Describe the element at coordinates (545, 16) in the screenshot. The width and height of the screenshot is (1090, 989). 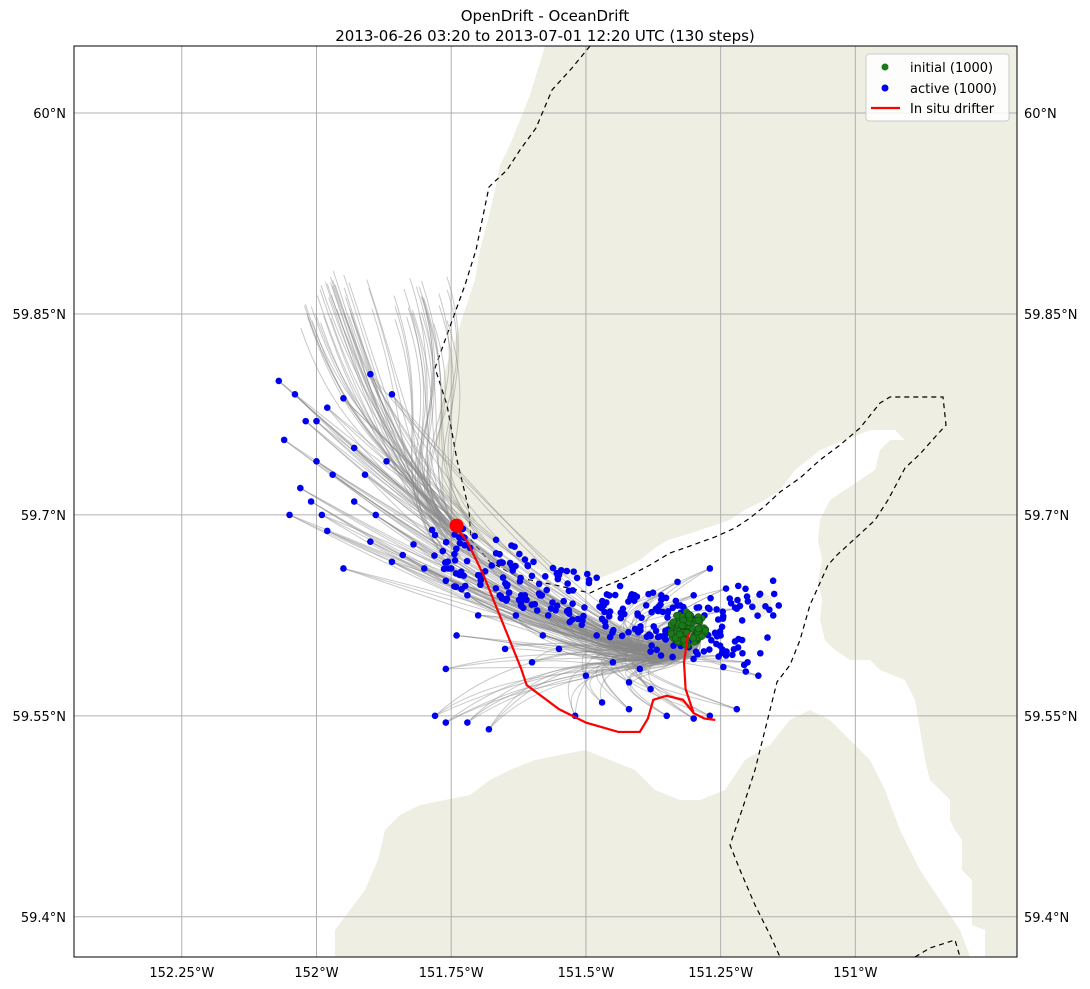
I see `chart-title: OpenDrift - OceanDrift` at that location.